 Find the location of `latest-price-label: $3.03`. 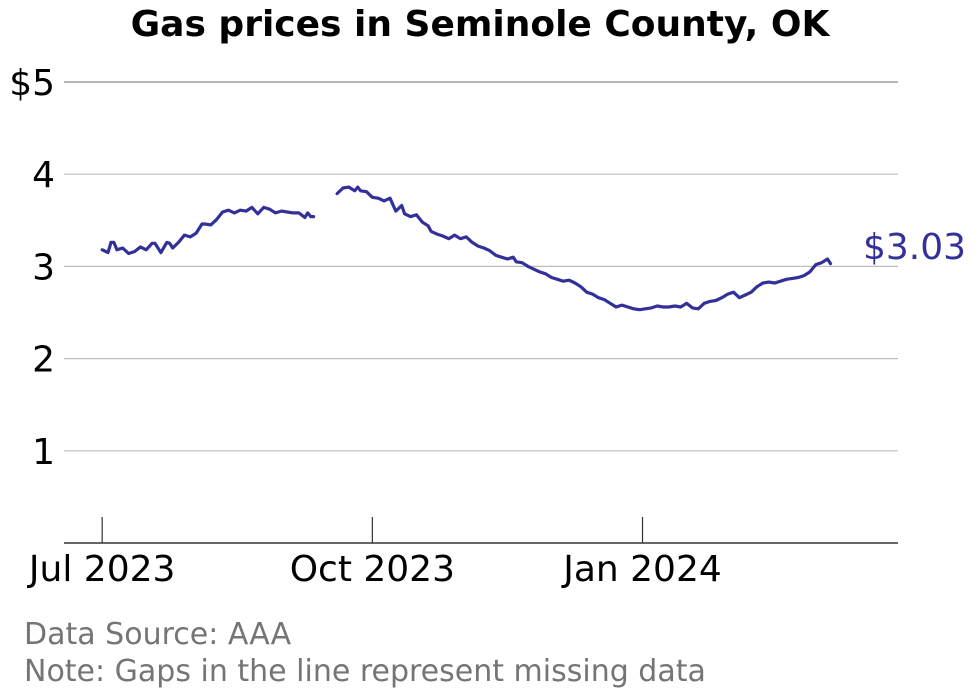

latest-price-label: $3.03 is located at coordinates (914, 247).